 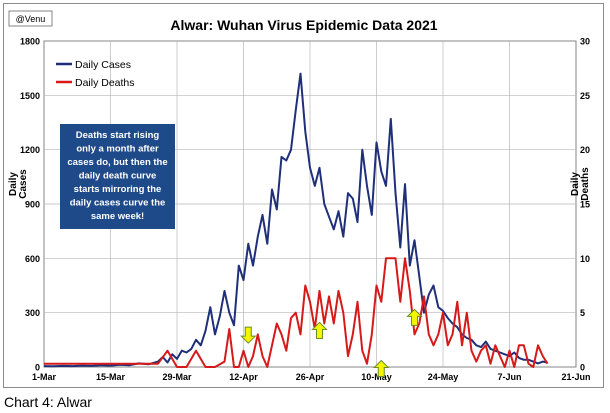 What do you see at coordinates (30, 96) in the screenshot?
I see `y-left-tick-label: 1500` at bounding box center [30, 96].